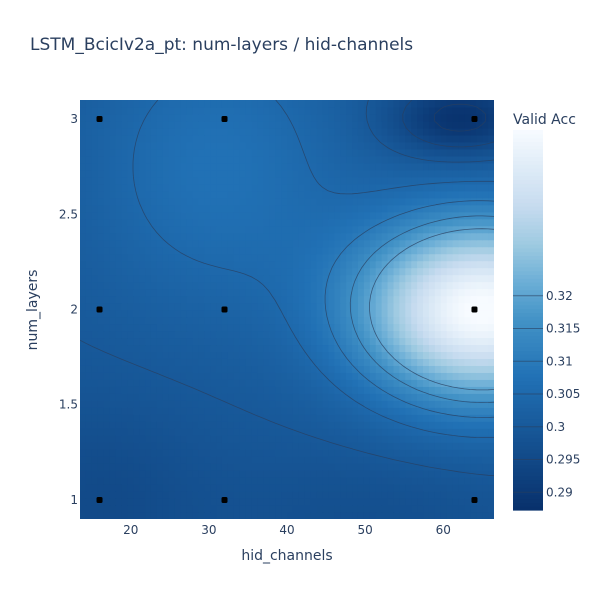 This screenshot has height=604, width=600. What do you see at coordinates (224, 309) in the screenshot?
I see `sample-point` at bounding box center [224, 309].